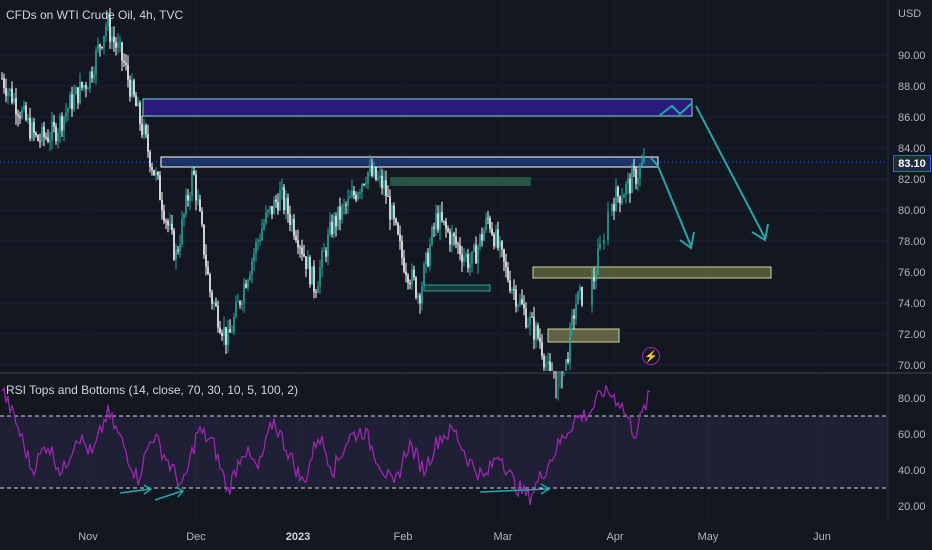 The height and width of the screenshot is (550, 932). What do you see at coordinates (457, 288) in the screenshot?
I see `small-zone-teal` at bounding box center [457, 288].